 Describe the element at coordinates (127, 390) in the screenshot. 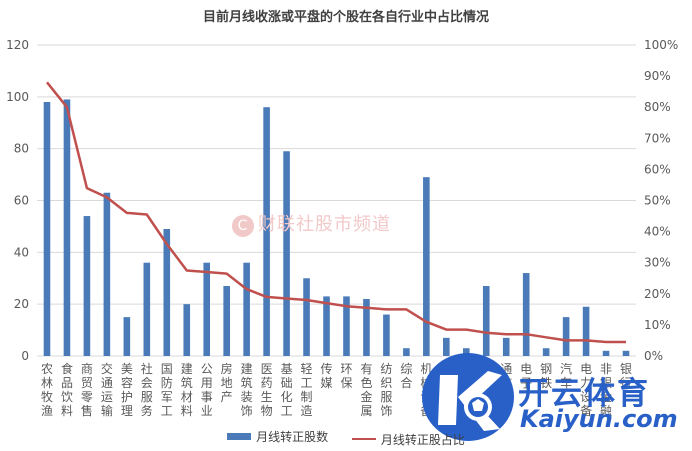

I see `x-tick-label: 美容护理` at that location.